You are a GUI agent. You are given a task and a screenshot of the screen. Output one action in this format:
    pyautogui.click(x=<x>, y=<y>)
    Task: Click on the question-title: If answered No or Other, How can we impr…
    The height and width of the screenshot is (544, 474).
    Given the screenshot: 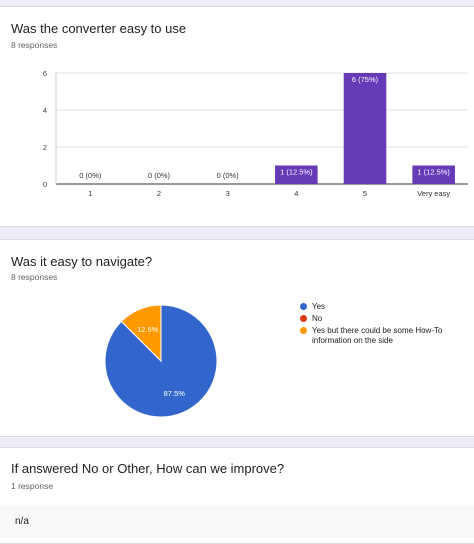 What is the action you would take?
    pyautogui.click(x=148, y=468)
    